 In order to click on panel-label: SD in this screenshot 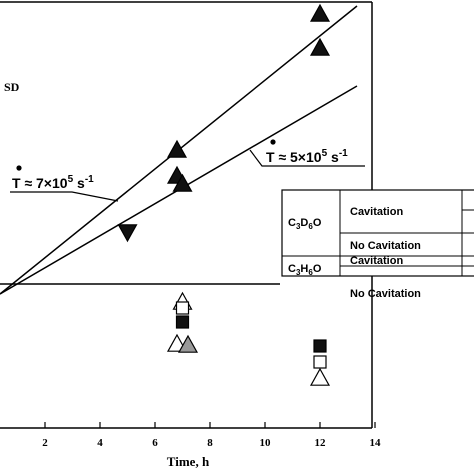, I will do `click(12, 87)`.